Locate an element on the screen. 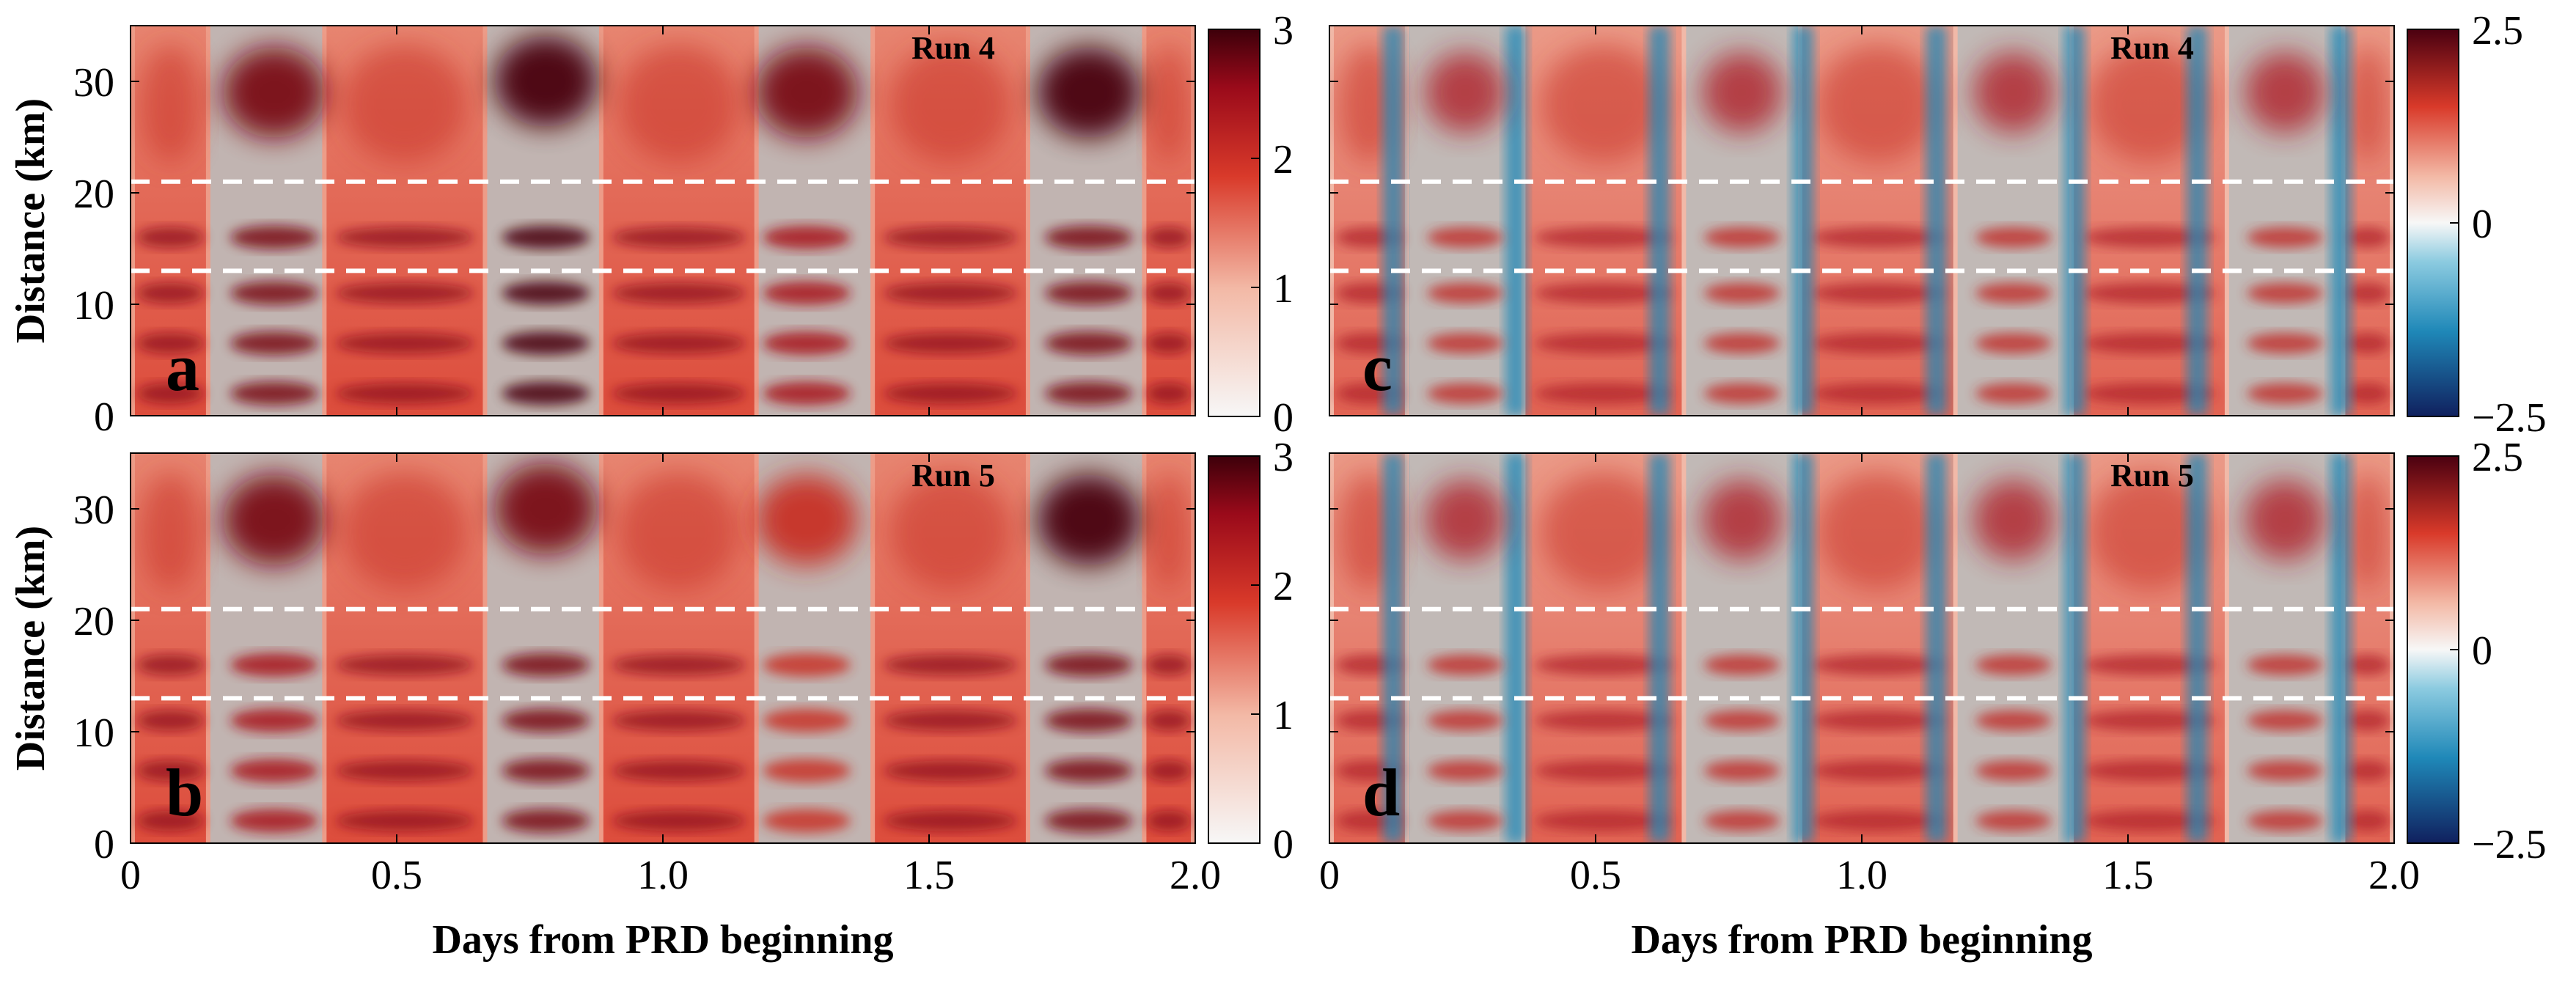  colorbar-tick-label-c-2: −2.5 is located at coordinates (2510, 418).